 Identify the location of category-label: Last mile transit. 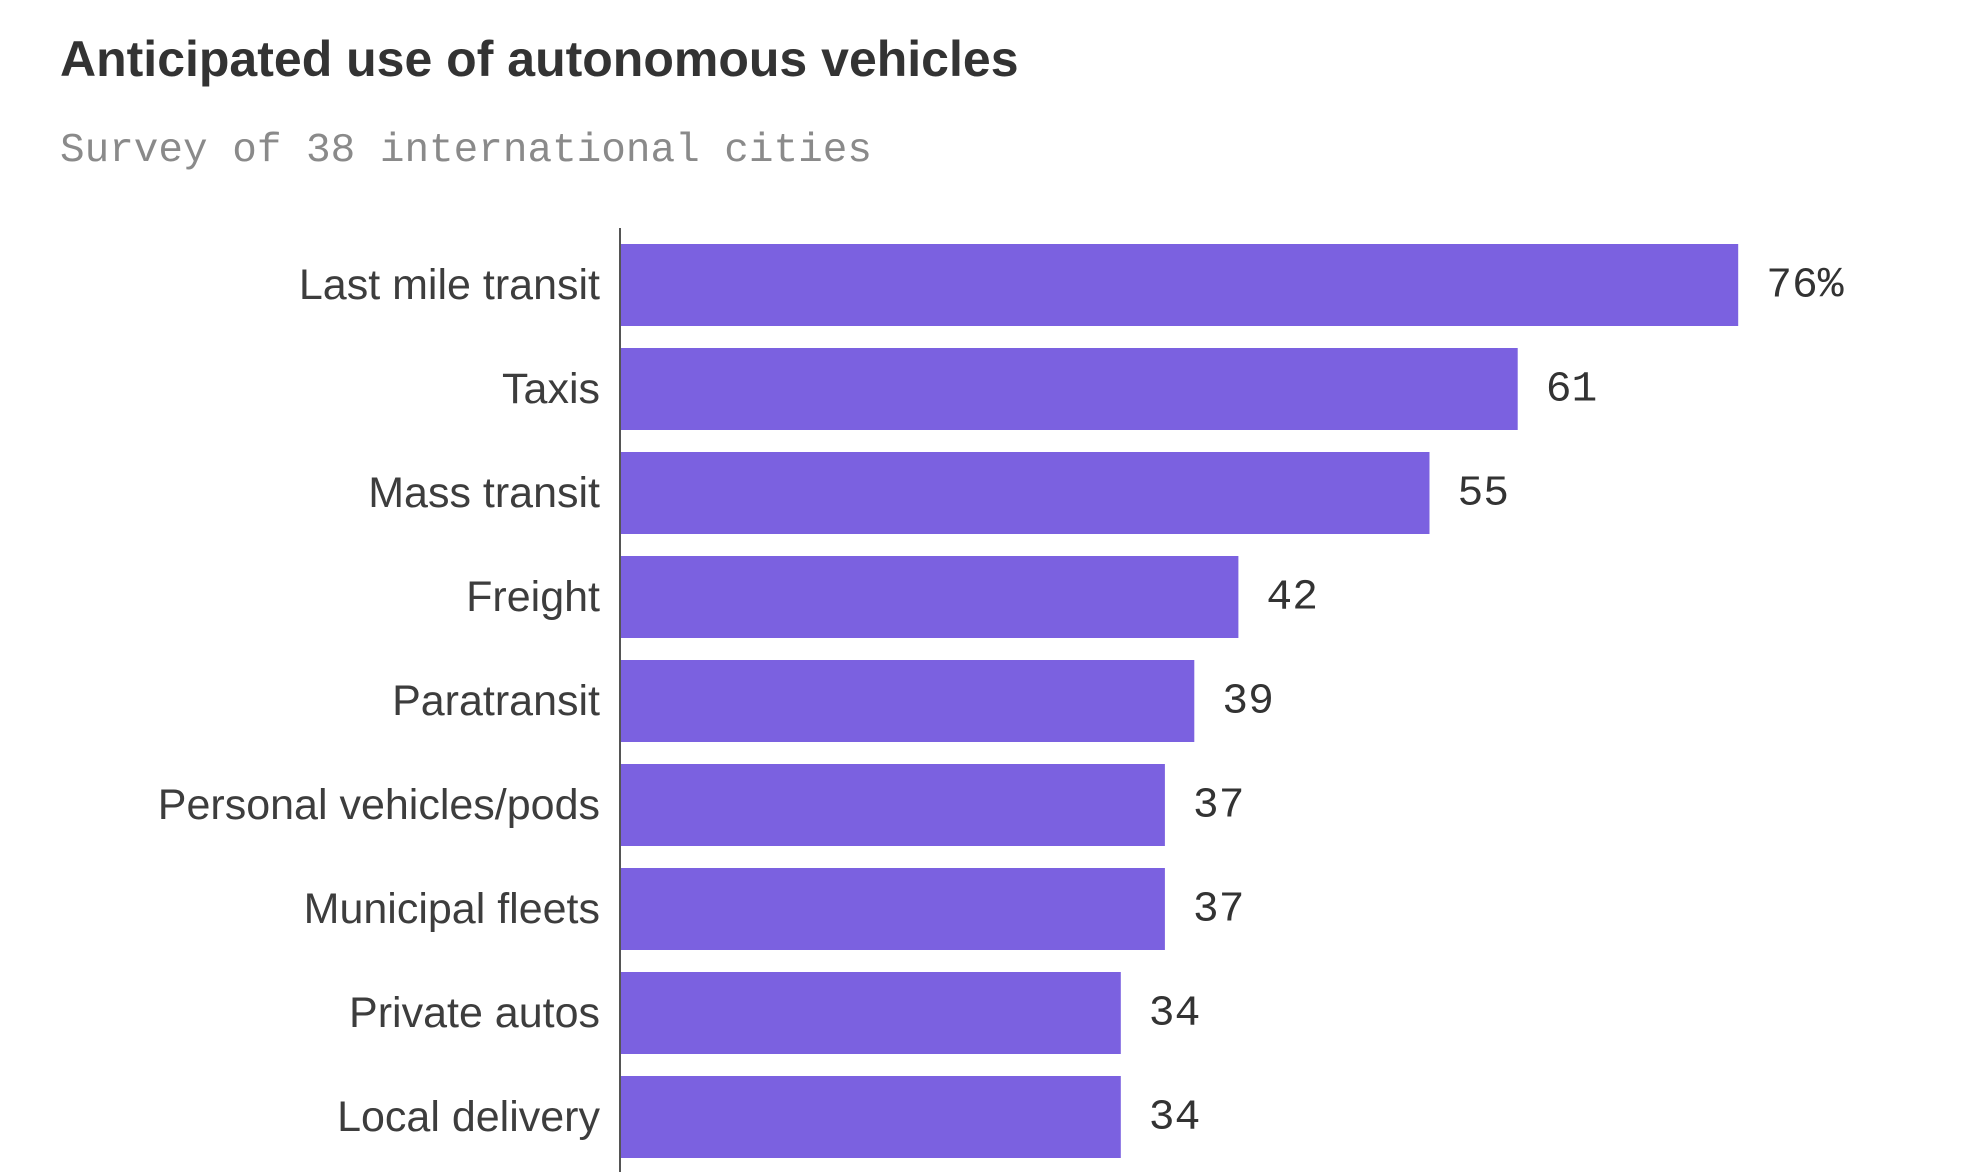
(449, 285).